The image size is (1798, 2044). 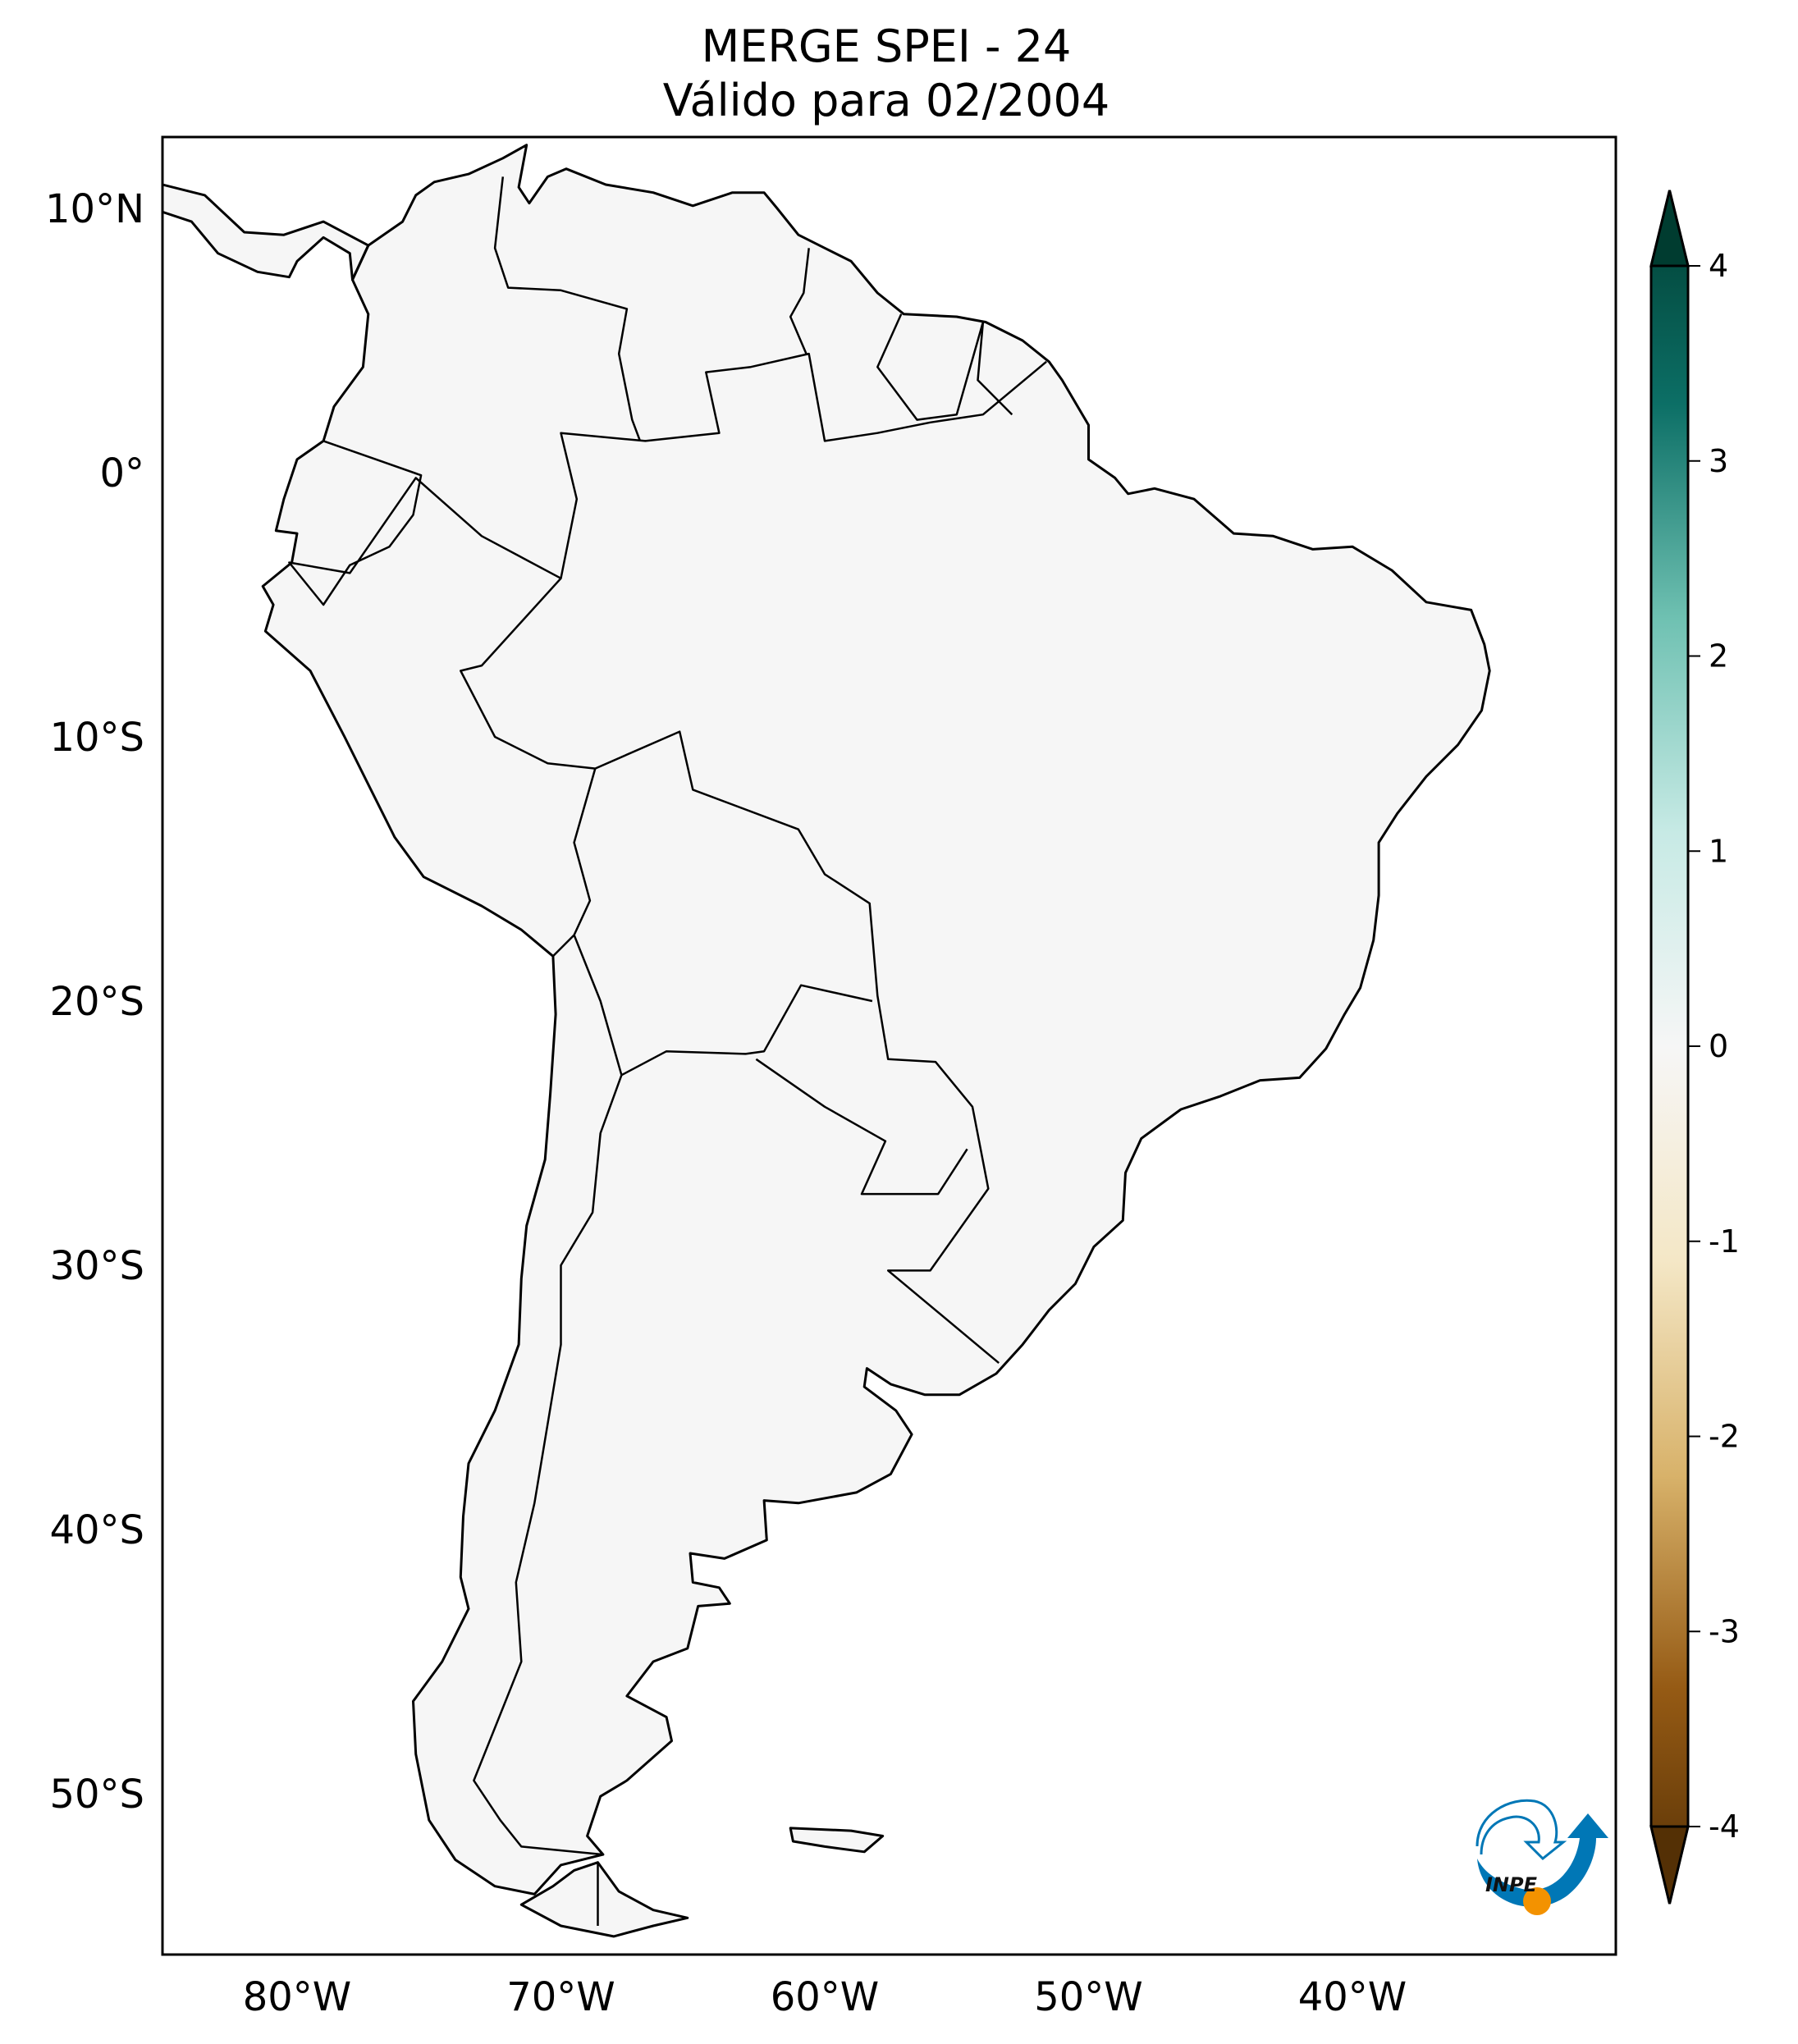 What do you see at coordinates (944, 367) in the screenshot?
I see `border-guianas` at bounding box center [944, 367].